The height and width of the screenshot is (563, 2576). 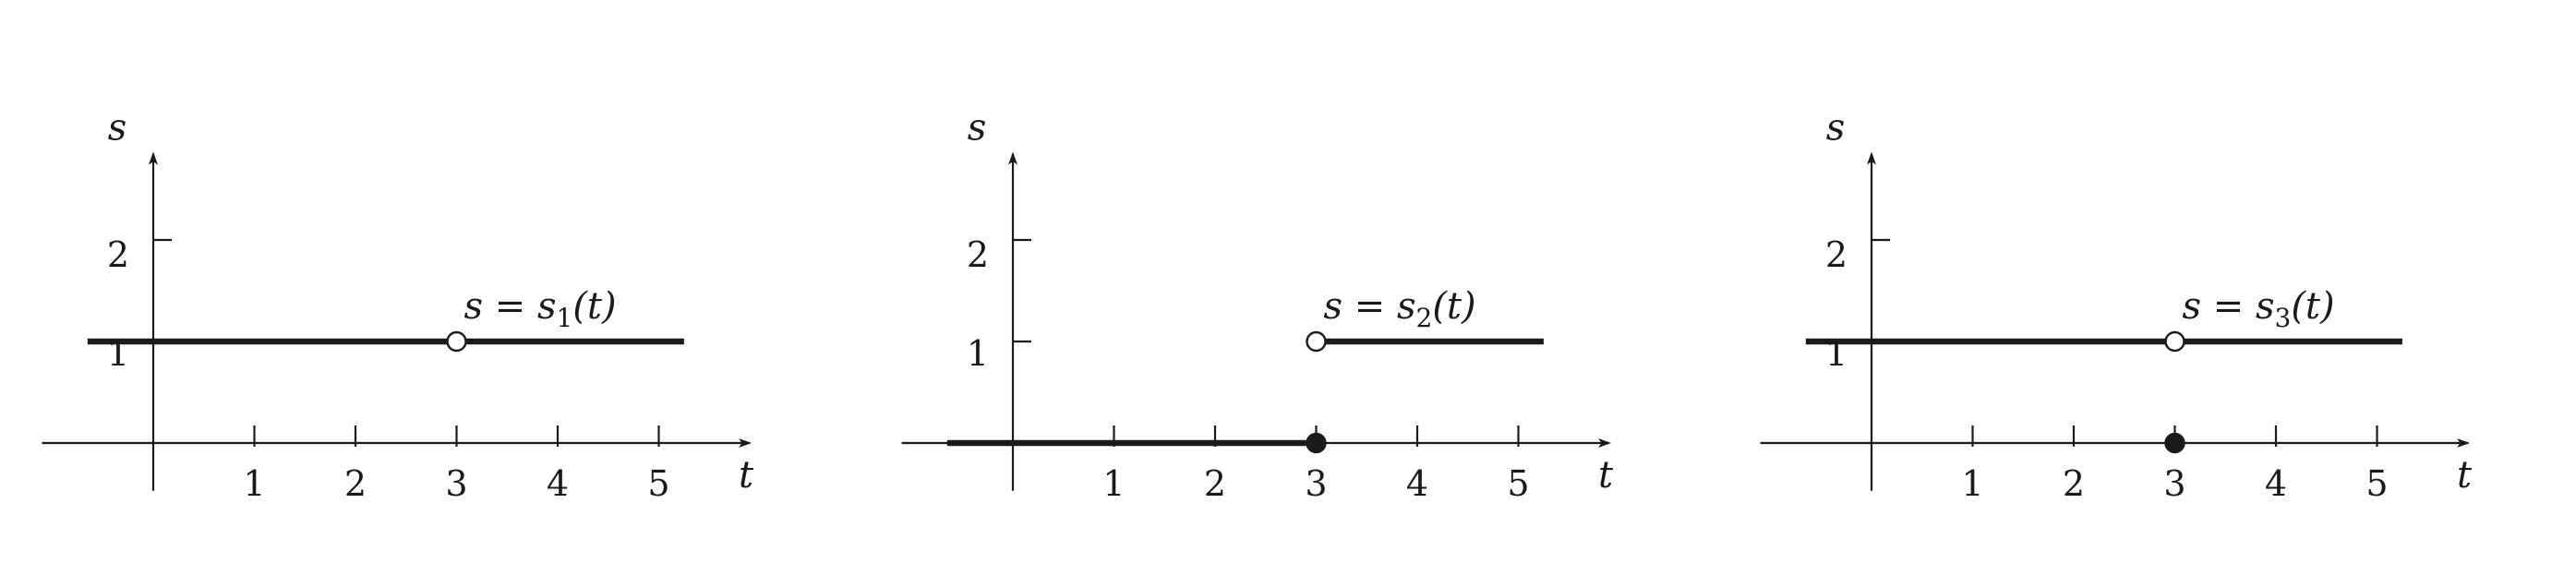 What do you see at coordinates (540, 309) in the screenshot?
I see `curve-label: s = s1(t)` at bounding box center [540, 309].